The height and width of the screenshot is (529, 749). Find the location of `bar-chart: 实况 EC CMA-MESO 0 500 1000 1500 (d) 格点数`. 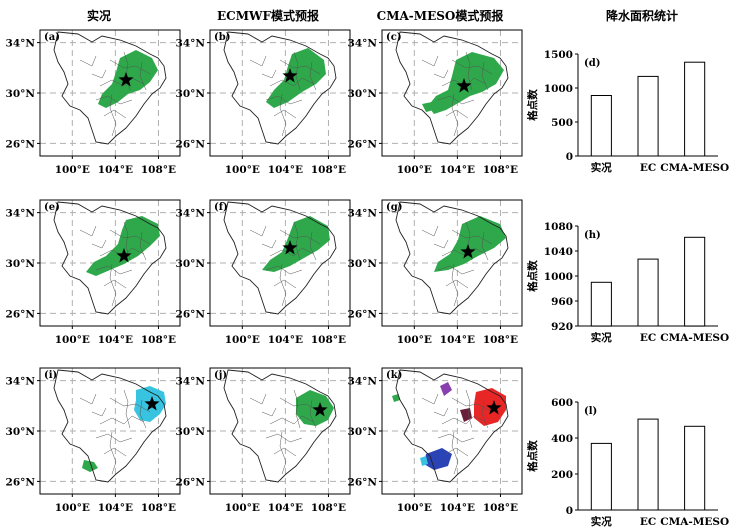

bar-chart: 实况 EC CMA-MESO 0 500 1000 1500 (d) 格点数 is located at coordinates (627, 111).